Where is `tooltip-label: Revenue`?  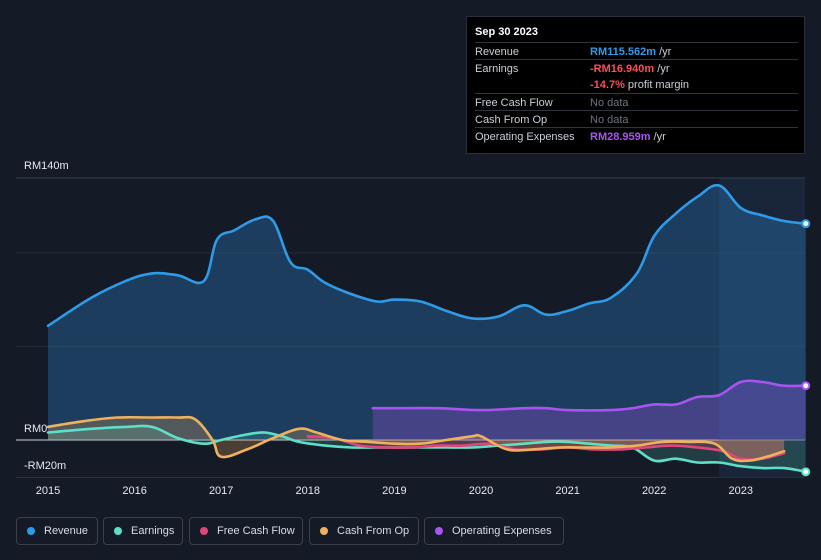 tooltip-label: Revenue is located at coordinates (497, 52).